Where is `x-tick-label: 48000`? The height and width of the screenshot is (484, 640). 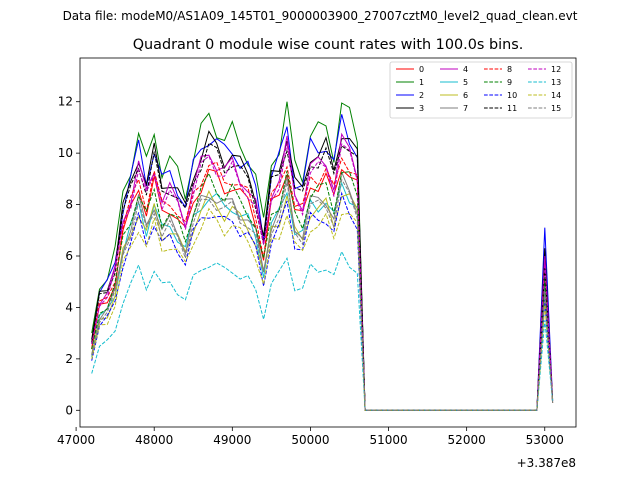 x-tick-label: 48000 is located at coordinates (154, 440).